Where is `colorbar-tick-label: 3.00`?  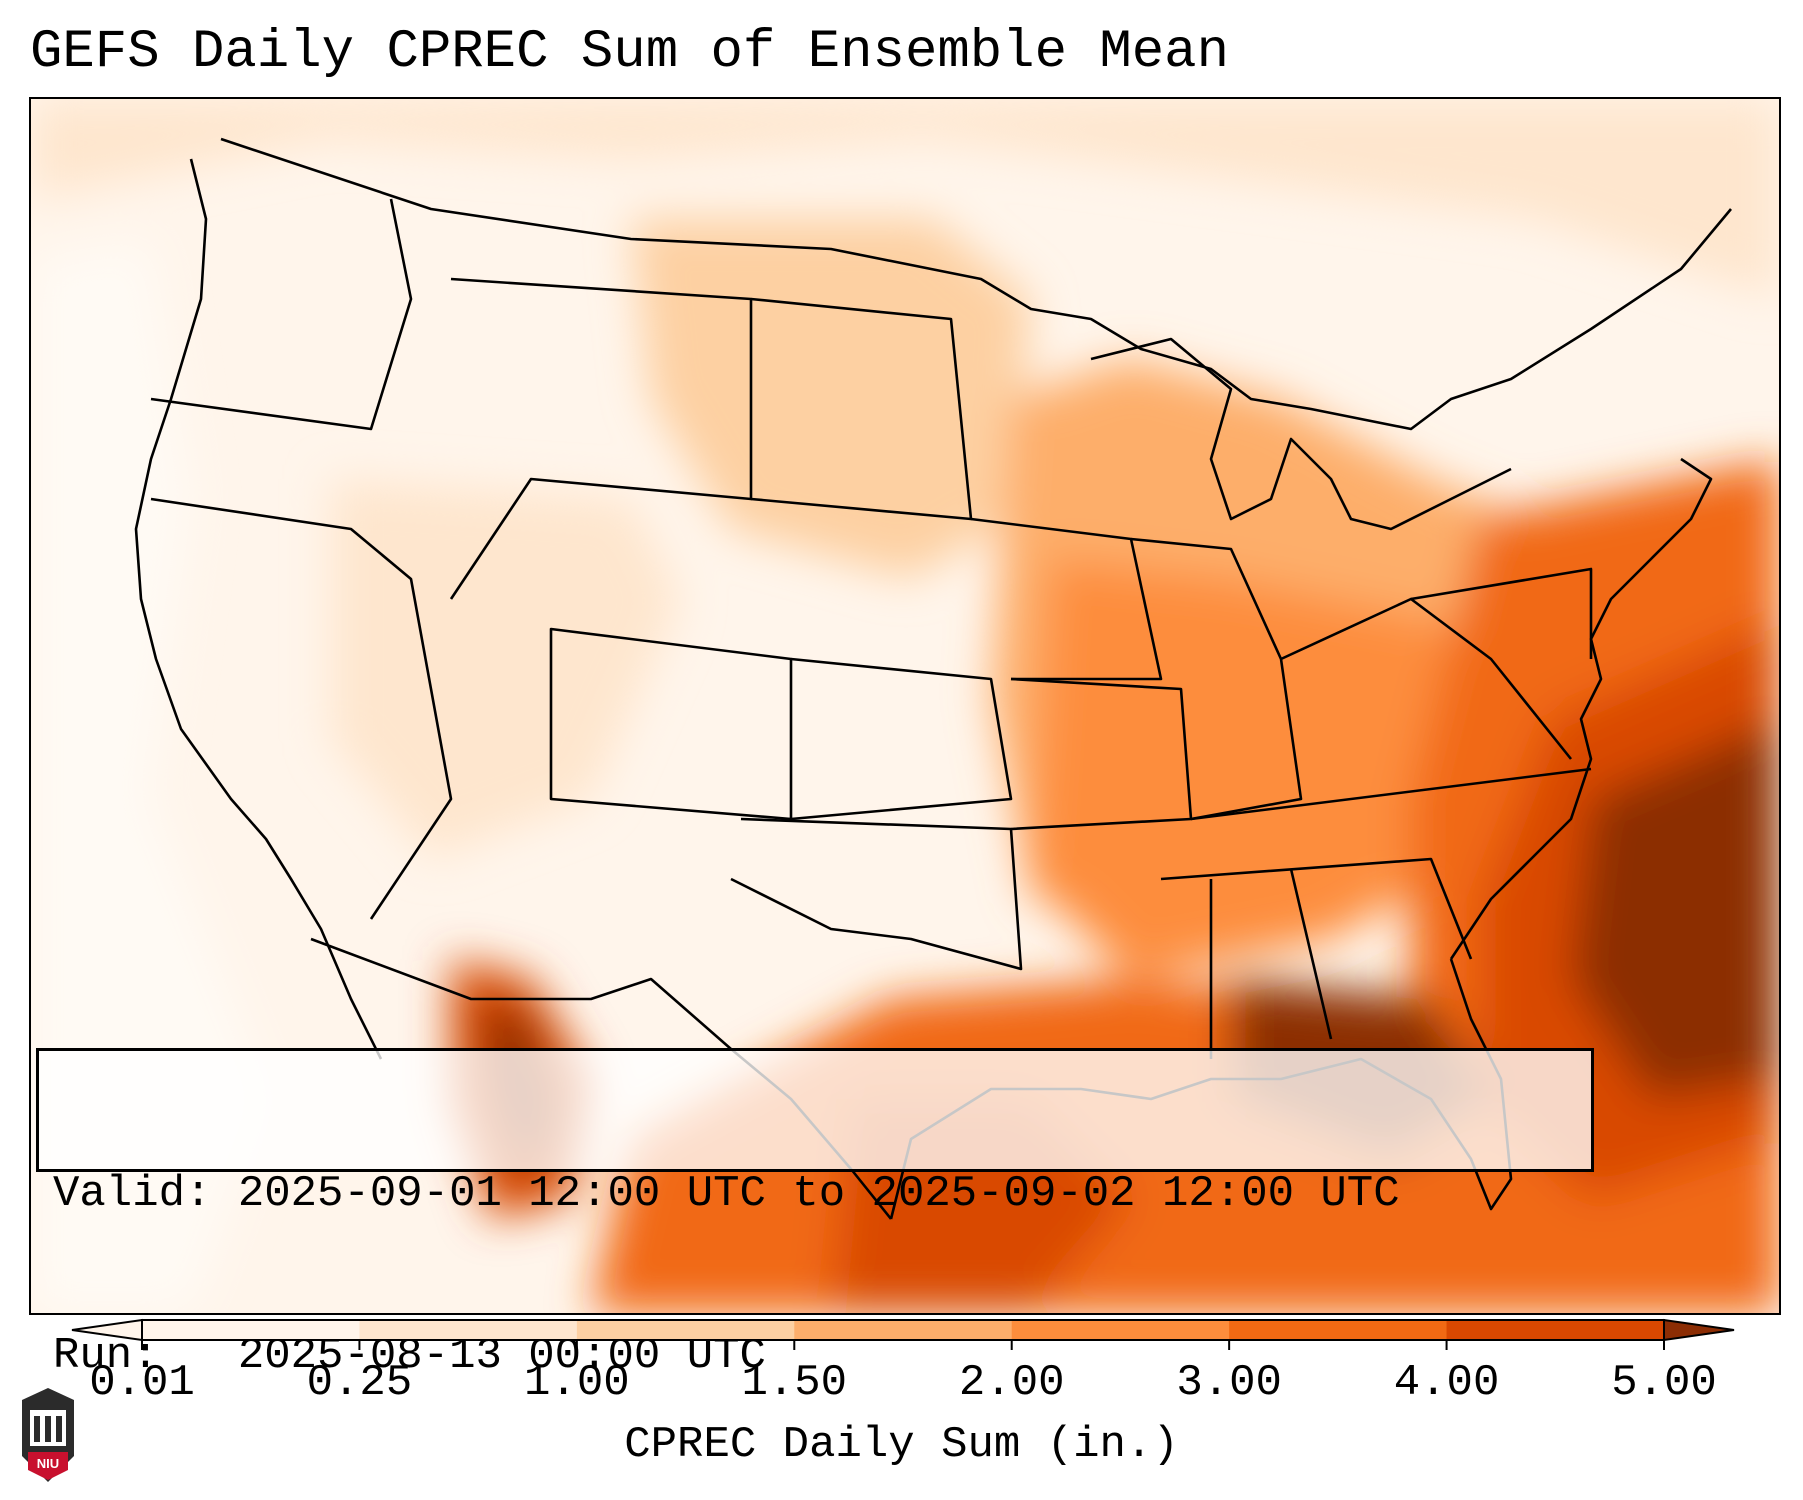
colorbar-tick-label: 3.00 is located at coordinates (1229, 1383).